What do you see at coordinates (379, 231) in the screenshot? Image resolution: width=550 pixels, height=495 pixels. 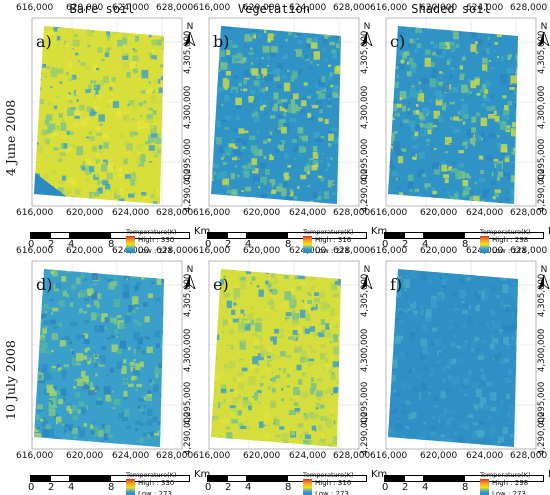 I see `scale-unit: Km` at bounding box center [379, 231].